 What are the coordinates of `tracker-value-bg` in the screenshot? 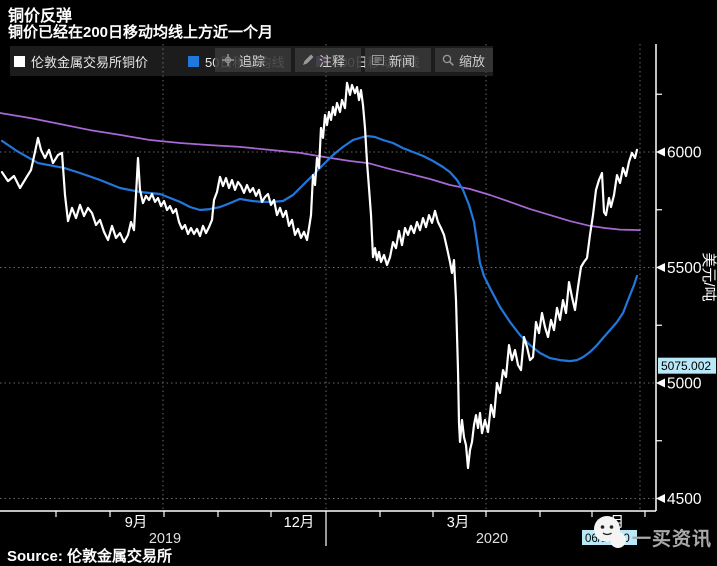 It's located at (687, 365).